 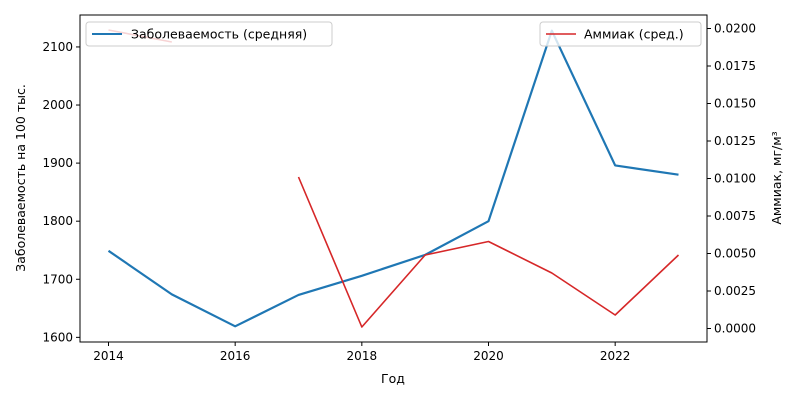 I want to click on y-left-tick-label: 2000, so click(x=57, y=105).